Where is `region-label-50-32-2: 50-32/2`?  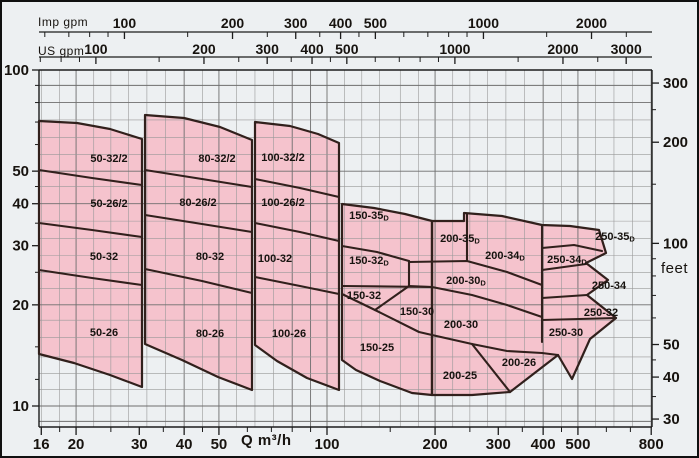
region-label-50-32-2: 50-32/2 is located at coordinates (108, 159).